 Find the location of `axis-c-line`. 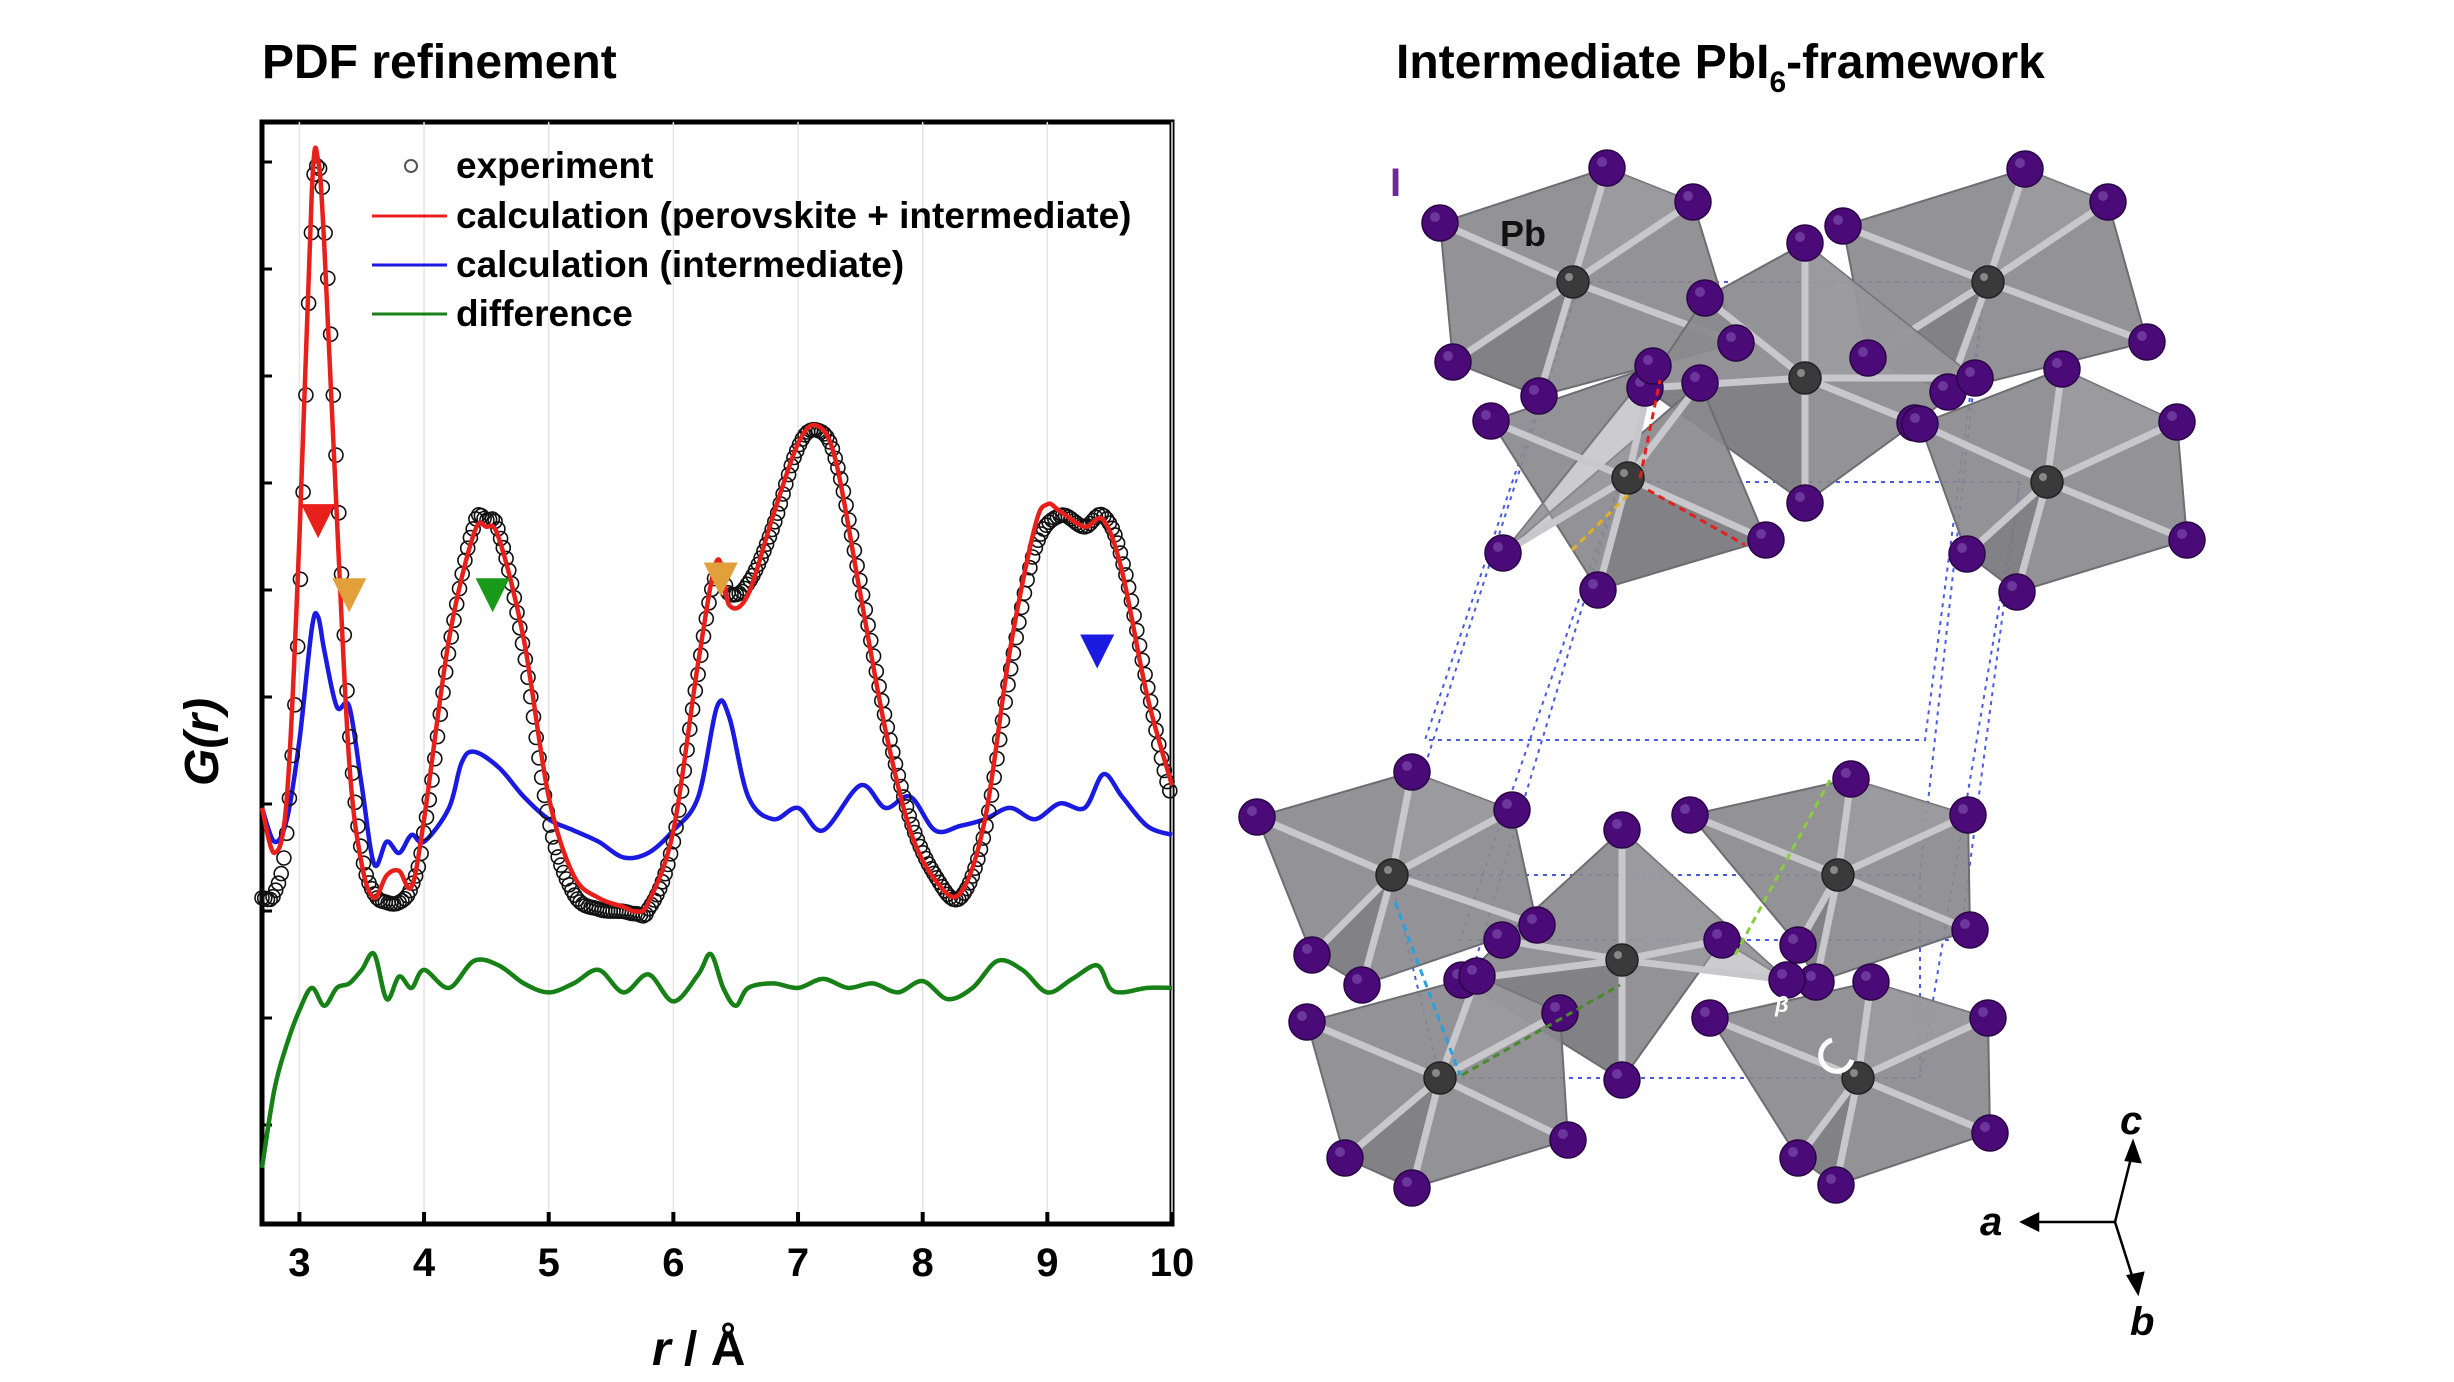

axis-c-line is located at coordinates (2124, 1186).